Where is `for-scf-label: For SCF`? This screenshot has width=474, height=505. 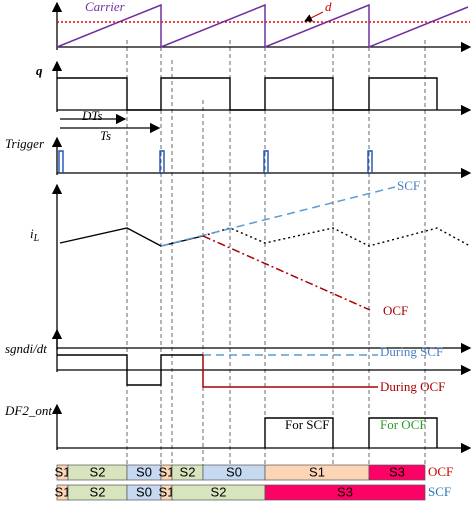
for-scf-label: For SCF is located at coordinates (307, 424).